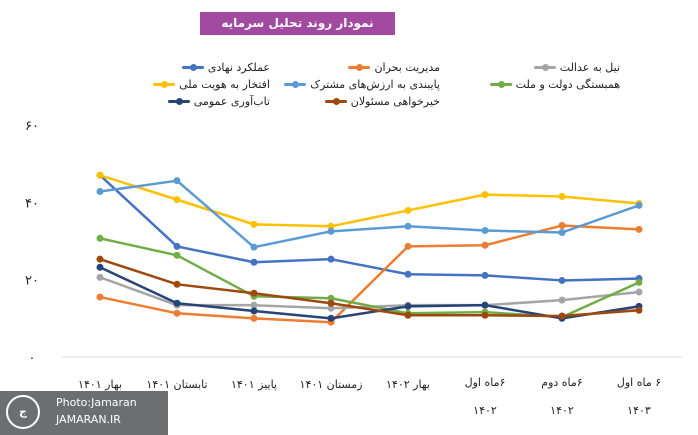 The image size is (698, 435). I want to click on y-tick-label: ۴۰, so click(32, 203).